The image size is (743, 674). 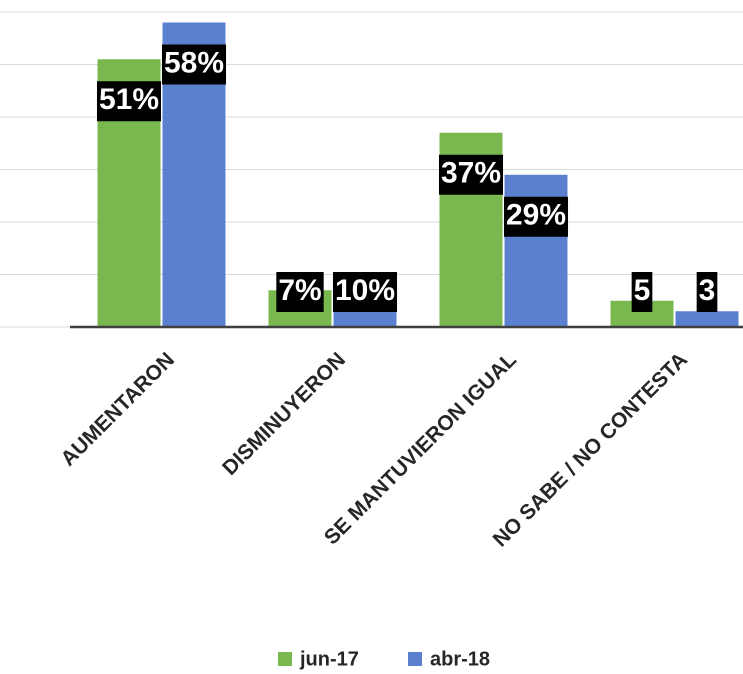 I want to click on value-label-text: 29%, so click(x=536, y=215).